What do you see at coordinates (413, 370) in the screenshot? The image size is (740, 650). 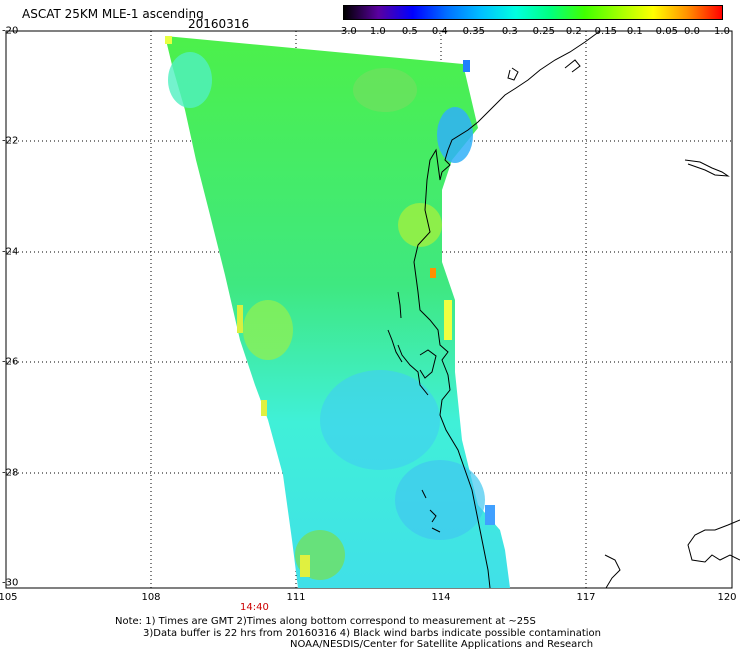 I see `shark-bay-inlet` at bounding box center [413, 370].